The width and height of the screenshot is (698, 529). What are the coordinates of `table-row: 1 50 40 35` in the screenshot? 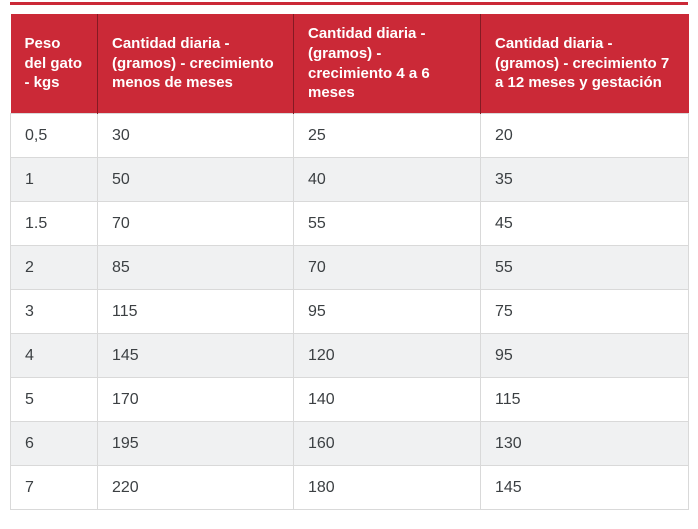 It's located at (349, 180).